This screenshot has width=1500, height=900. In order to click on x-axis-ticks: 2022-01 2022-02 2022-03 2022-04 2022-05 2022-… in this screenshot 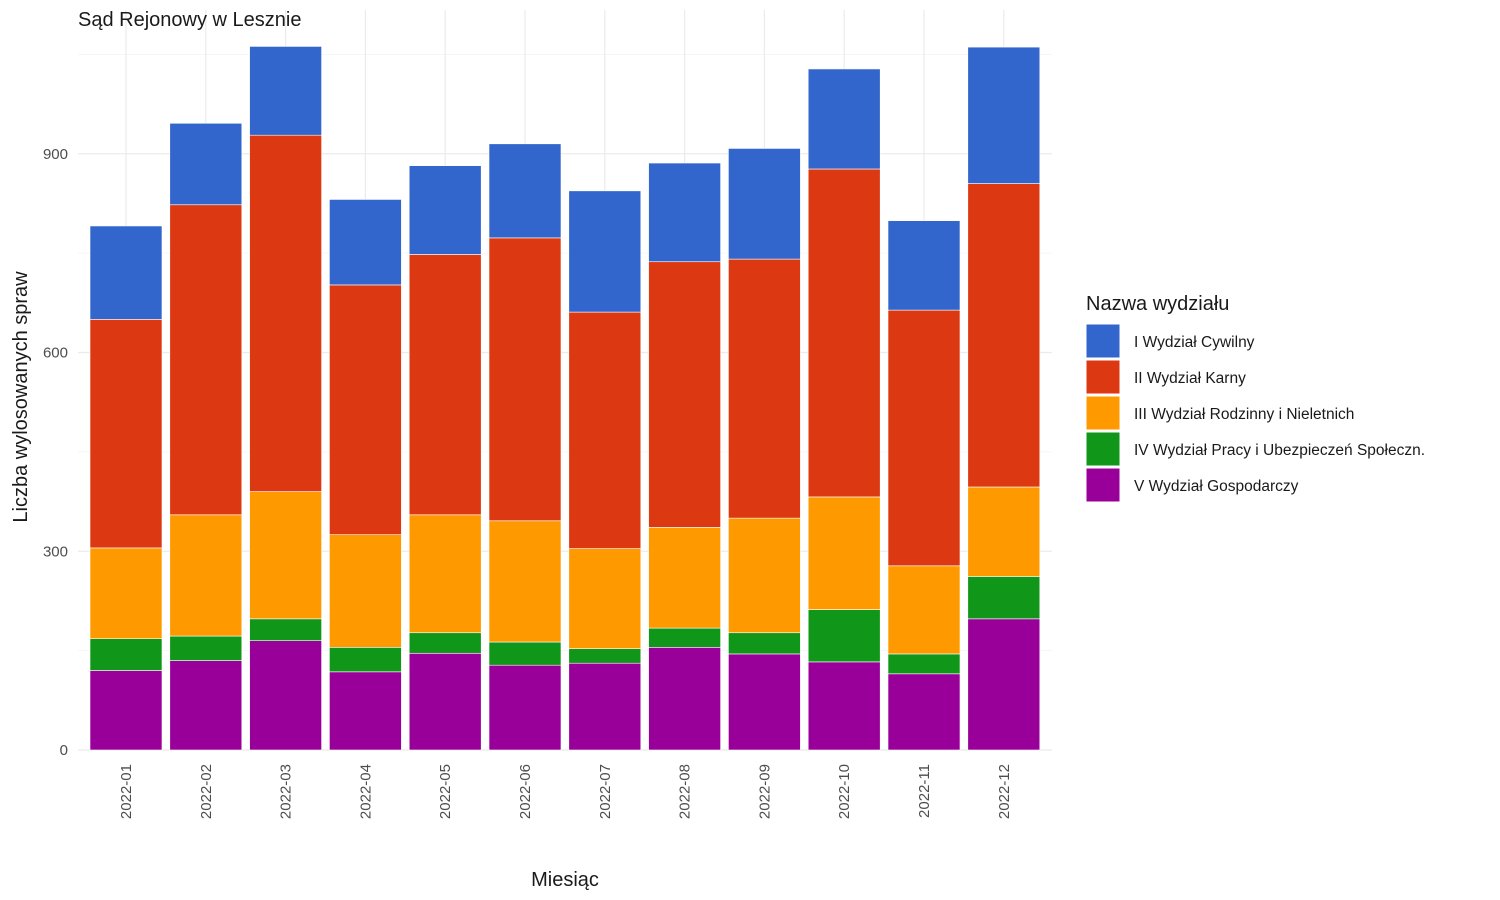, I will do `click(565, 791)`.